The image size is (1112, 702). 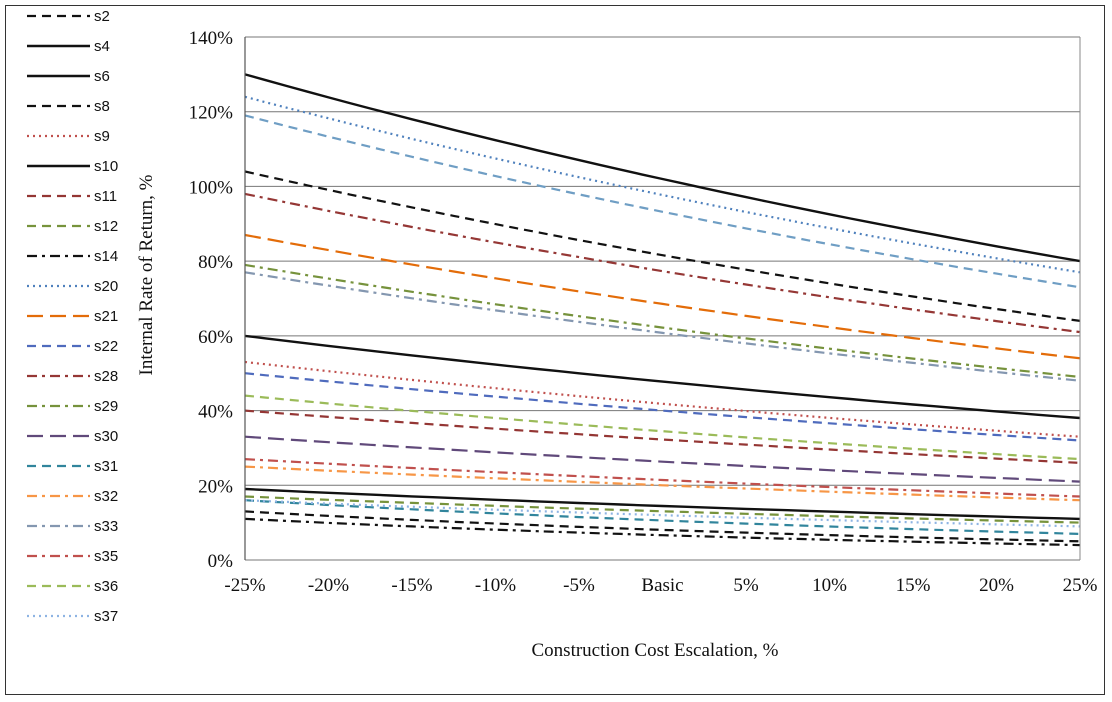 I want to click on series-line-s29, so click(x=662, y=321).